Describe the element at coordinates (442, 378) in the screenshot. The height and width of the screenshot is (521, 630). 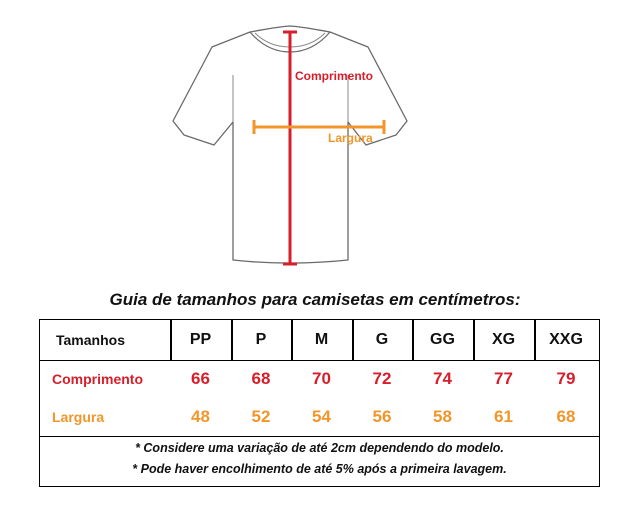
I see `table-cell: 74` at that location.